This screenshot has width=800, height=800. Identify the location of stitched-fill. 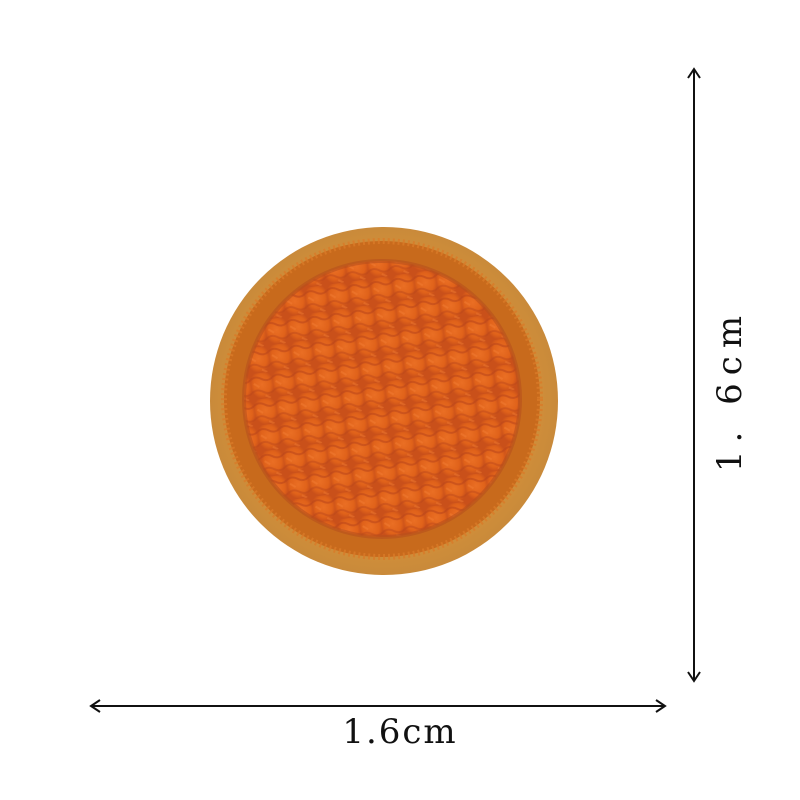
(382, 399).